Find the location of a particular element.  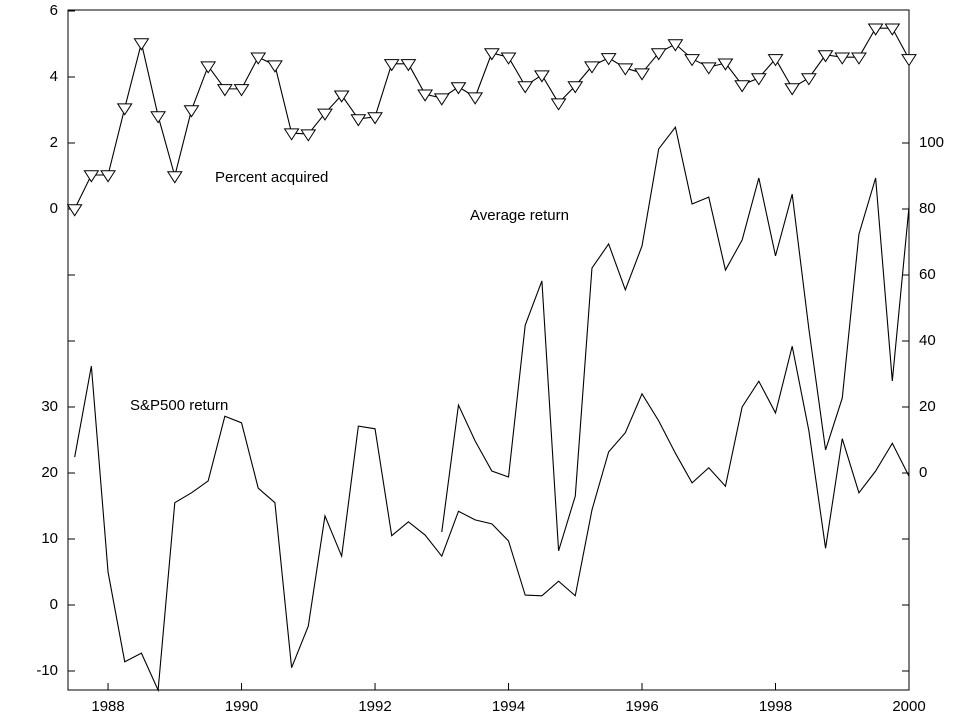

y2-tick-label: 100 is located at coordinates (931, 142).